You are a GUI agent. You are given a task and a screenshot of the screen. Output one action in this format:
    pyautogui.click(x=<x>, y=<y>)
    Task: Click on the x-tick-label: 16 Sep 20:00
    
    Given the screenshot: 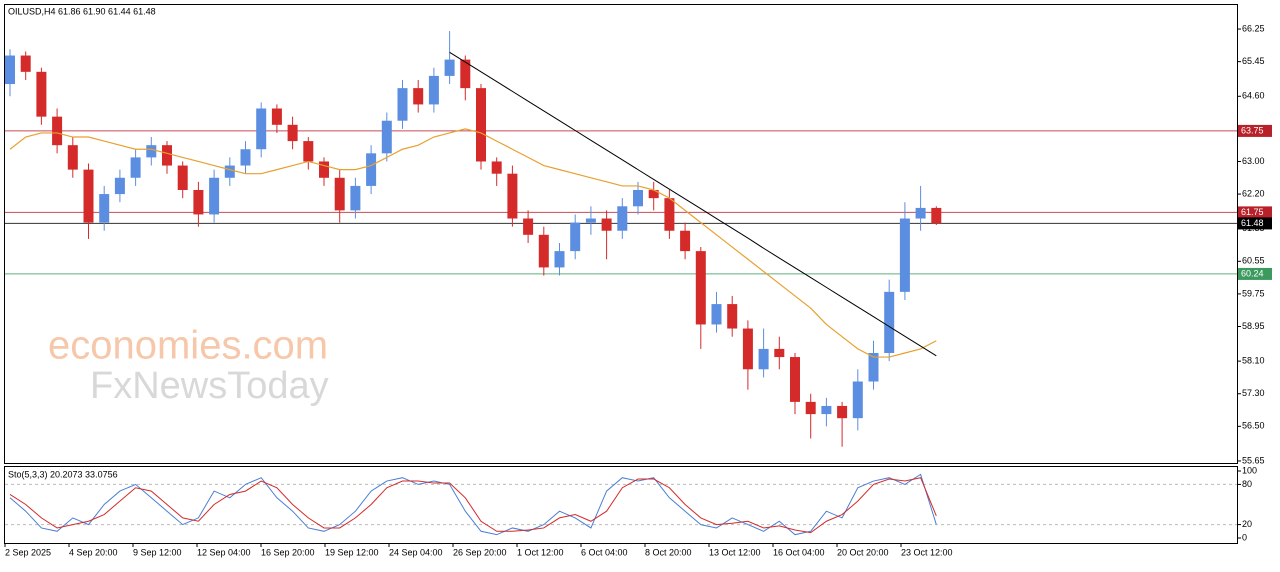 What is the action you would take?
    pyautogui.click(x=288, y=552)
    